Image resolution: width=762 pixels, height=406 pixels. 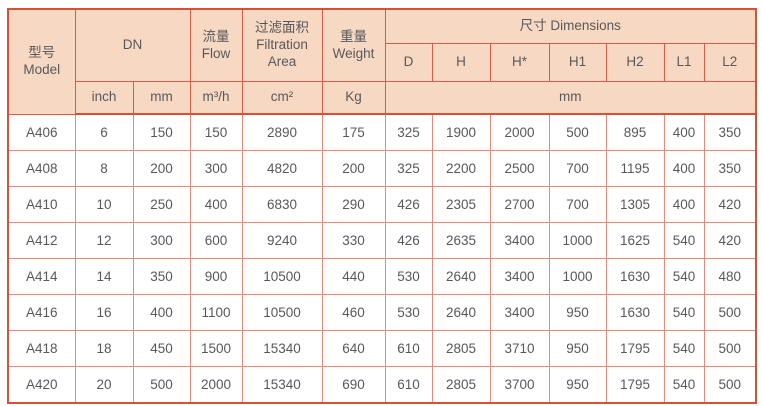 I want to click on unit-dims: mm, so click(x=570, y=98).